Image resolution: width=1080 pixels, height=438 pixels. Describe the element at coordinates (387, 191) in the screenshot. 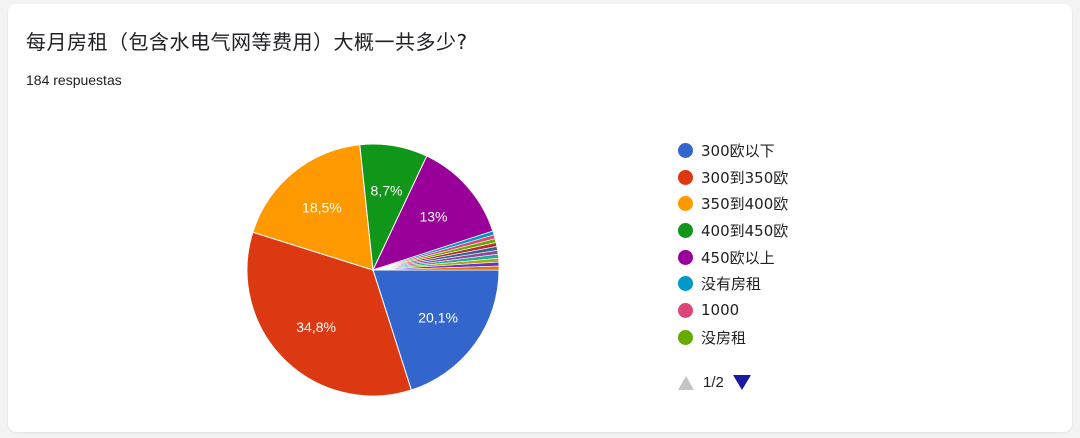

I see `slice-data-label: 8,7%` at that location.